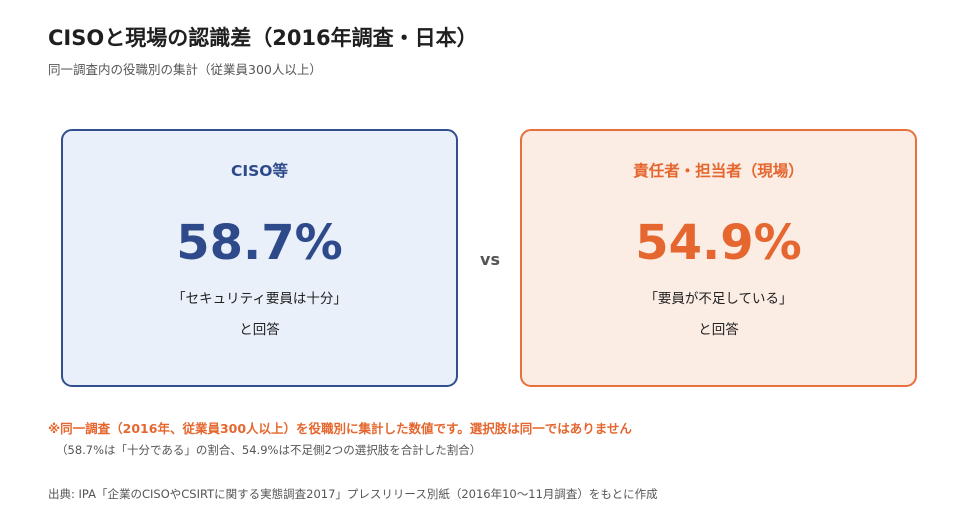  I want to click on field-staff-card-label: 責任者・担当者（現場）, so click(718, 171).